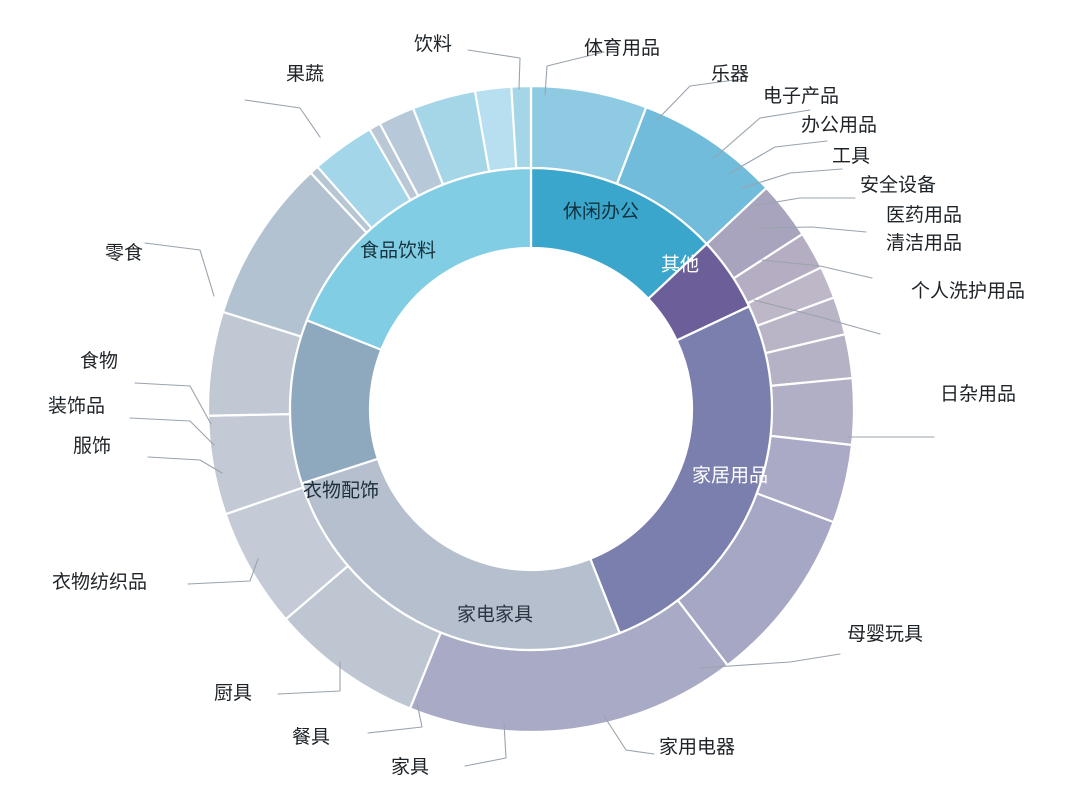 The image size is (1080, 788). What do you see at coordinates (77, 406) in the screenshot?
I see `outer-label-17: 装饰品` at bounding box center [77, 406].